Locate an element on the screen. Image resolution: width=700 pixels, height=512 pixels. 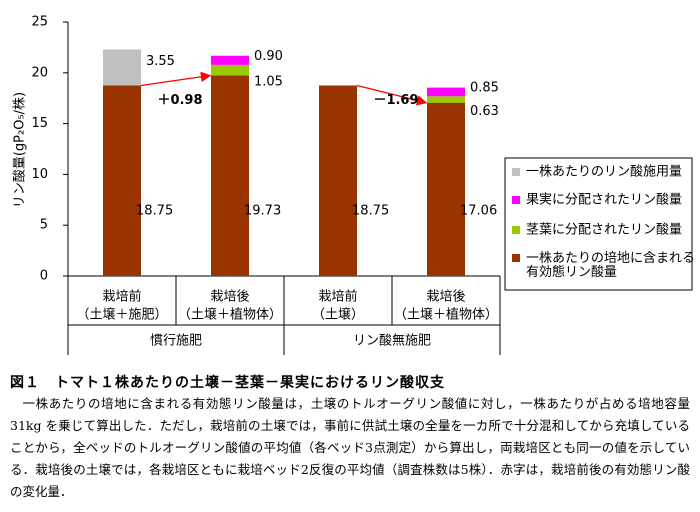
y-axis-label: リン酸量(gP₂O₅/株) is located at coordinates (20, 150).